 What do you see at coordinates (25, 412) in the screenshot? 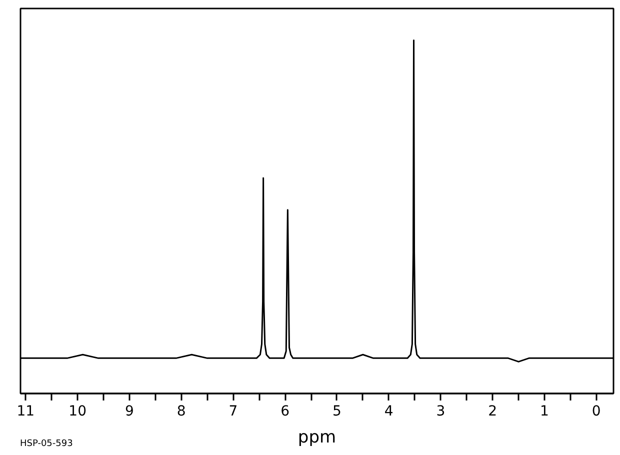
I see `x-tick-label: 11` at bounding box center [25, 412].